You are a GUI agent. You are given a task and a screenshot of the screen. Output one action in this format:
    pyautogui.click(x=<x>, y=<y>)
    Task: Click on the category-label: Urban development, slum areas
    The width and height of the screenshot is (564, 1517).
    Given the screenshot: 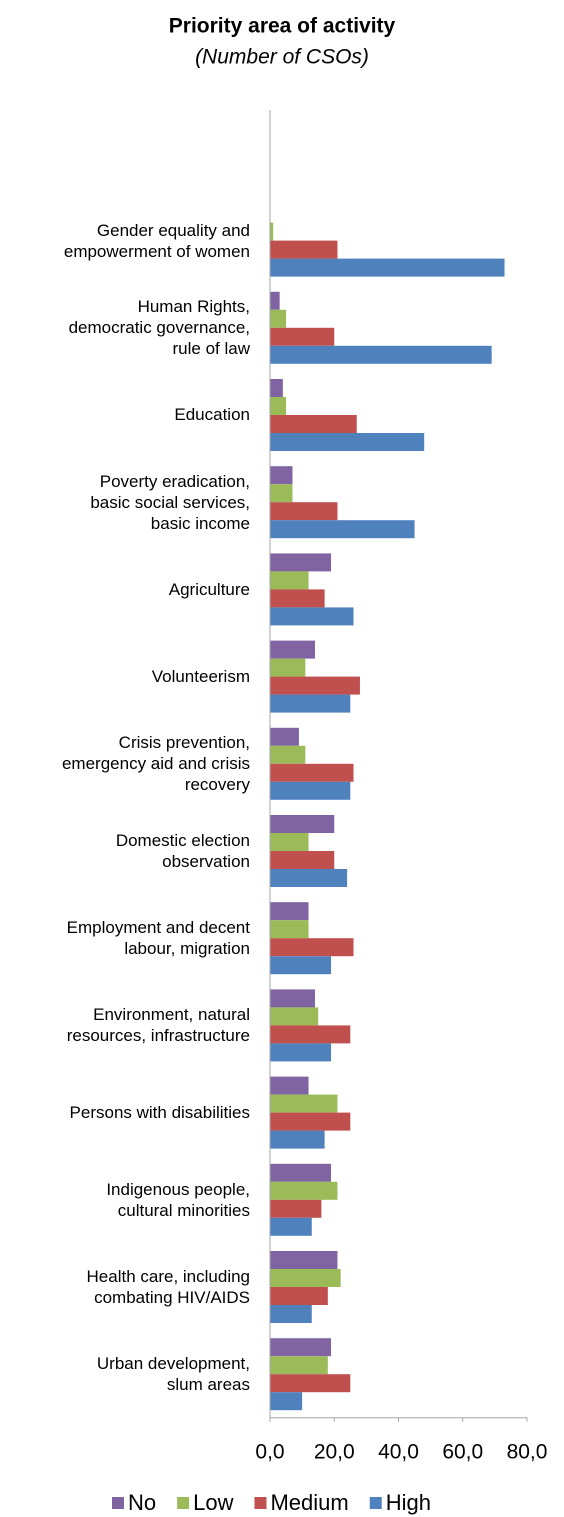 What is the action you would take?
    pyautogui.click(x=173, y=1374)
    